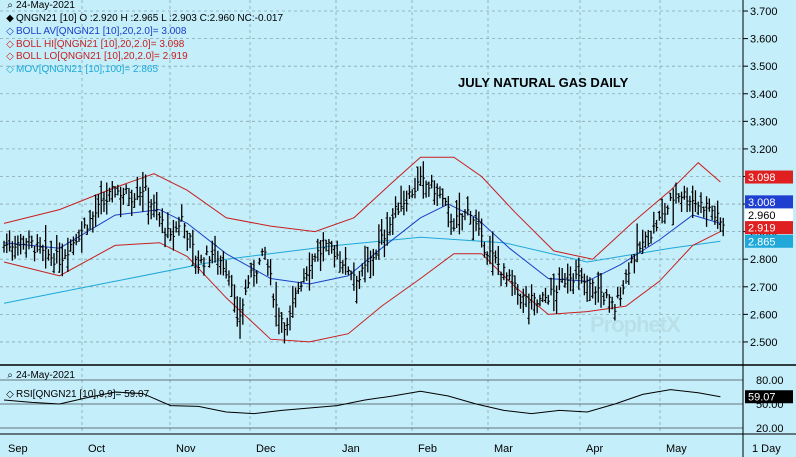 Image resolution: width=796 pixels, height=457 pixels. What do you see at coordinates (762, 398) in the screenshot?
I see `rsi-value-tag-label: 59.07` at bounding box center [762, 398].